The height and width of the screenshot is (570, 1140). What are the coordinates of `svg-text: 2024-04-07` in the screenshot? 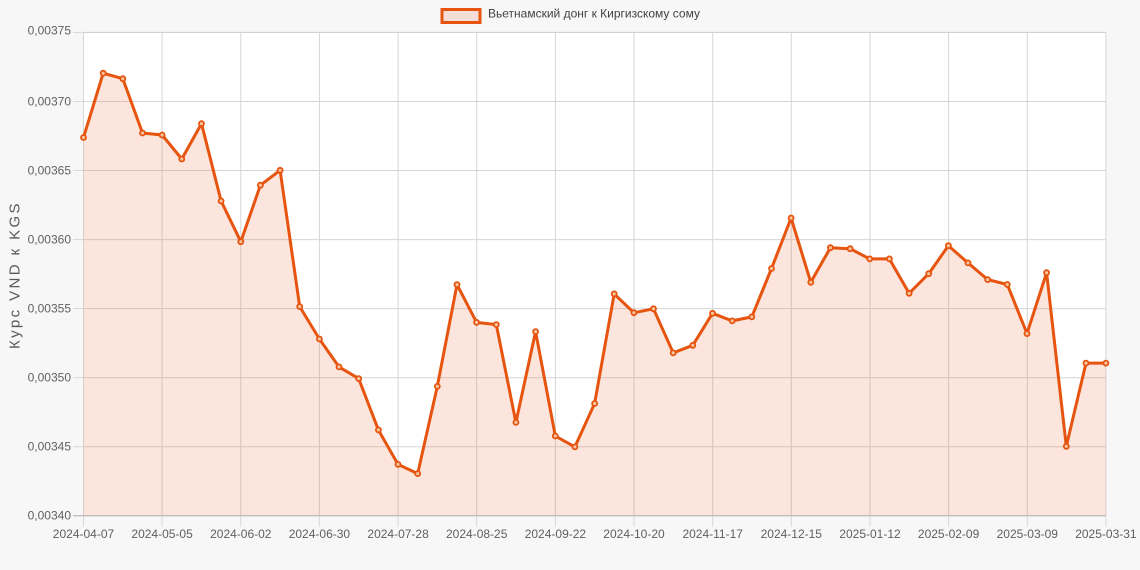 It's located at (84, 534).